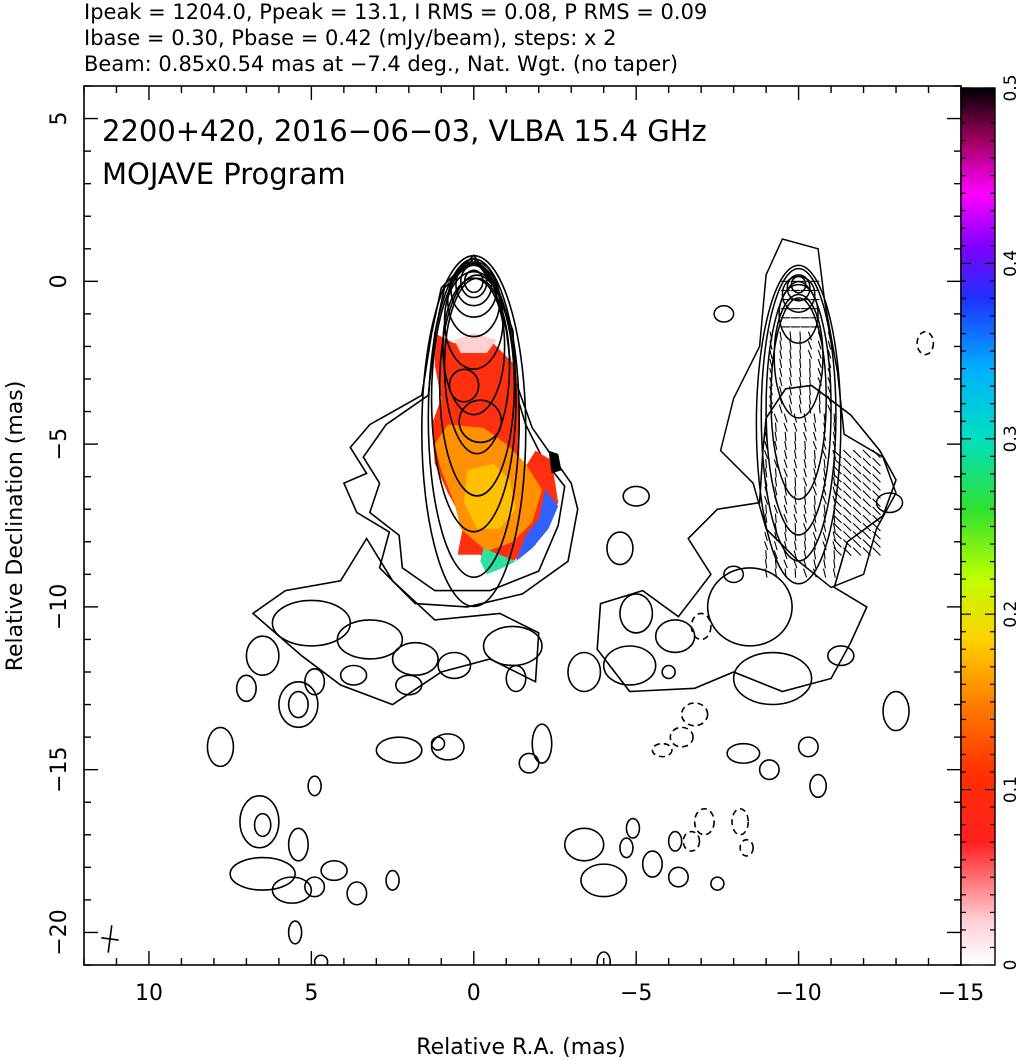  Describe the element at coordinates (490, 496) in the screenshot. I see `polfrac-yellow-region` at that location.